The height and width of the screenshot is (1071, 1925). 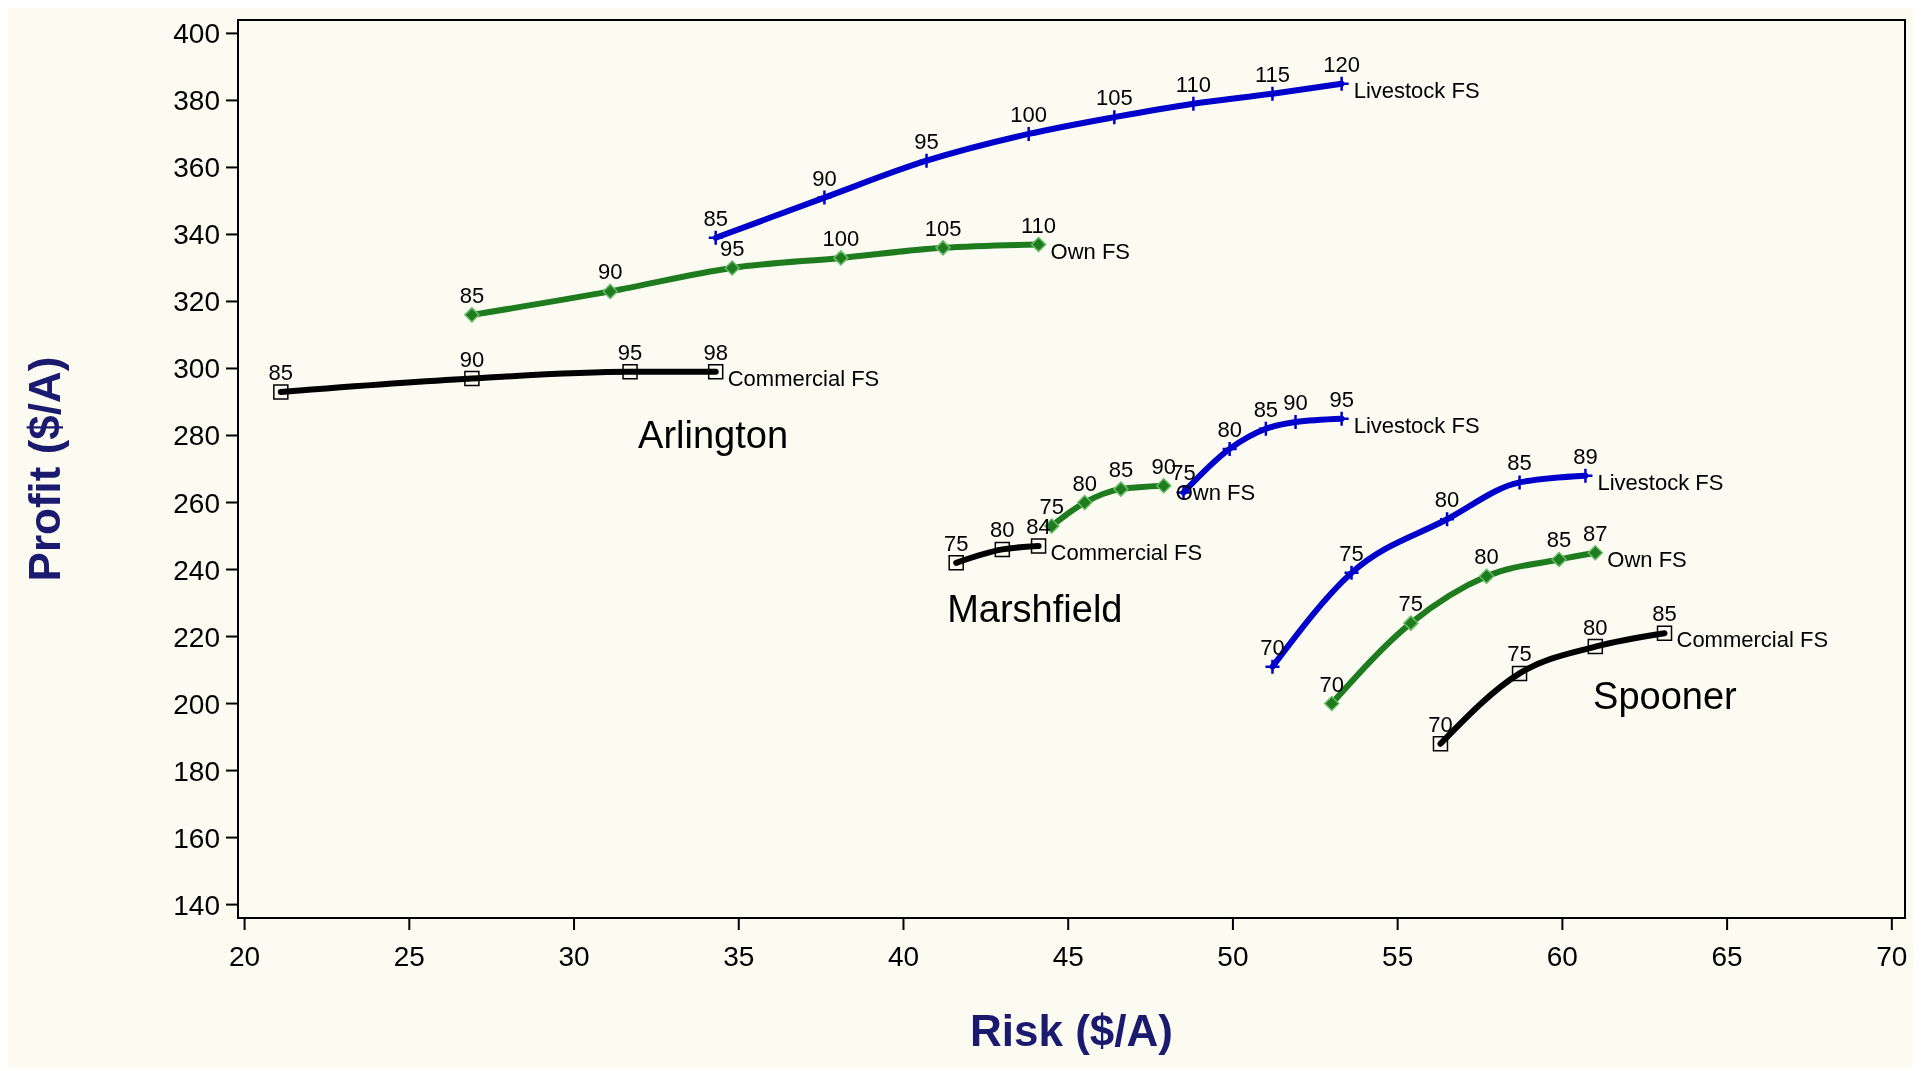 What do you see at coordinates (1892, 956) in the screenshot?
I see `x-tick-label: 70` at bounding box center [1892, 956].